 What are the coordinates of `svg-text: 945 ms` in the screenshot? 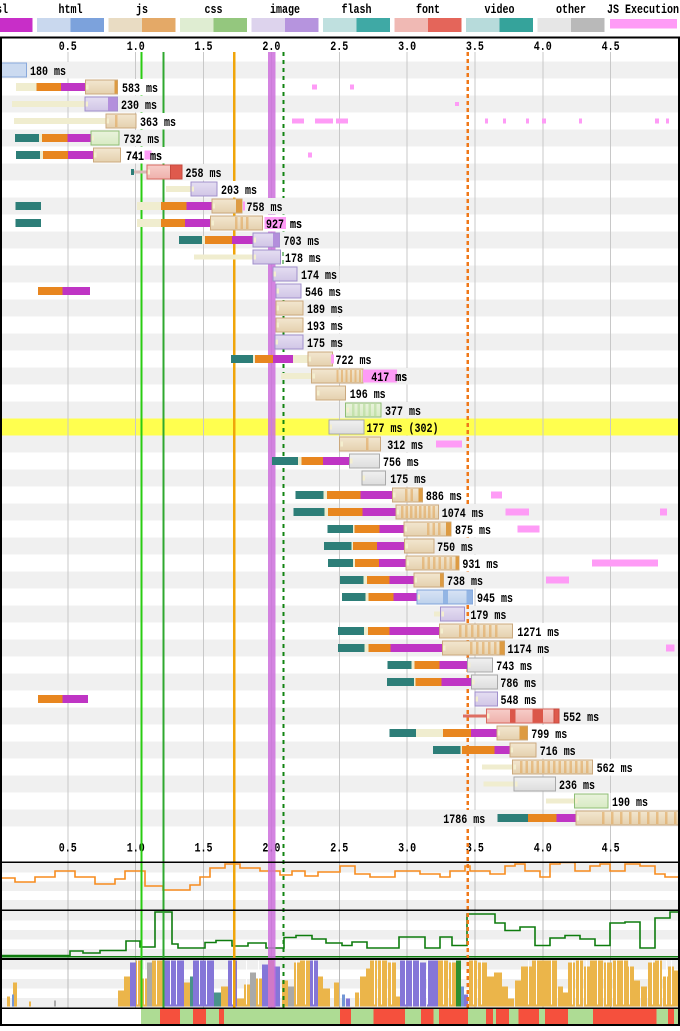 It's located at (495, 598).